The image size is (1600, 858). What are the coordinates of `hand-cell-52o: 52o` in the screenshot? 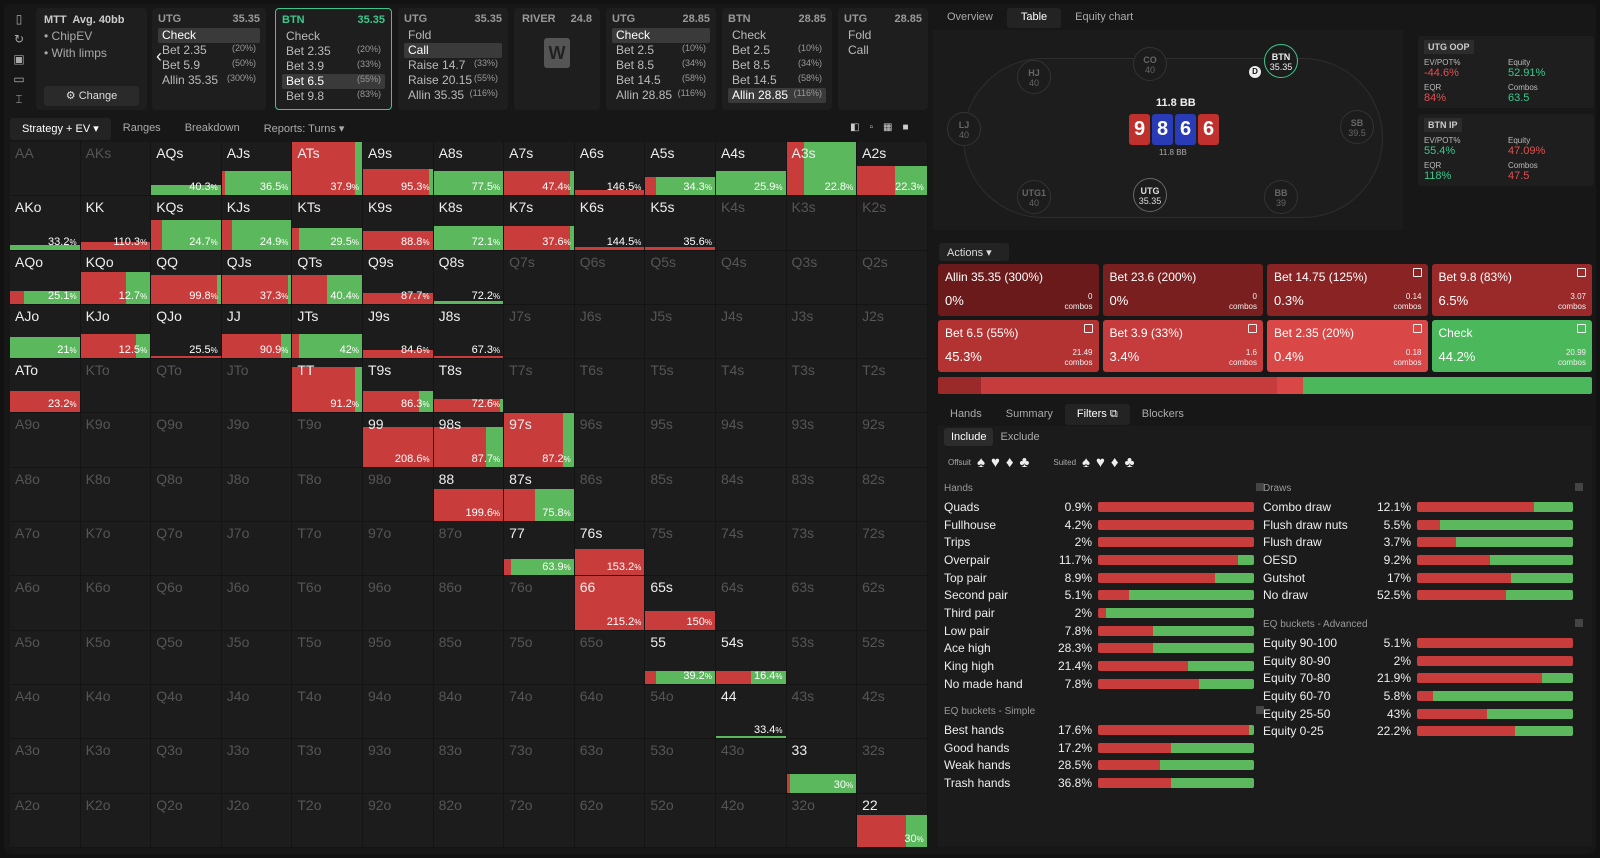 It's located at (680, 820).